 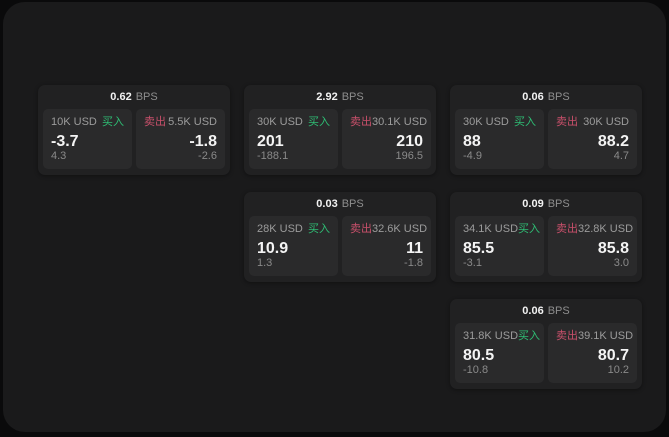 What do you see at coordinates (180, 139) in the screenshot?
I see `sell-panel: 卖出 5.5K USD -1.8 -2.6` at bounding box center [180, 139].